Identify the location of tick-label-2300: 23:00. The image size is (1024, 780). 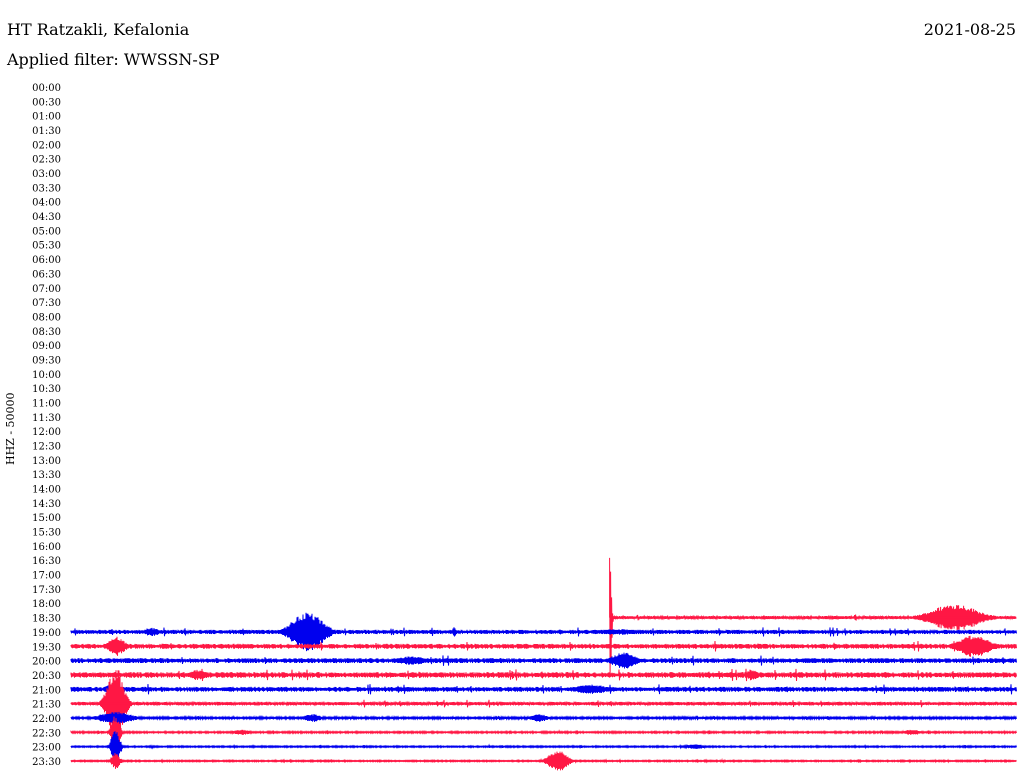
(46, 748).